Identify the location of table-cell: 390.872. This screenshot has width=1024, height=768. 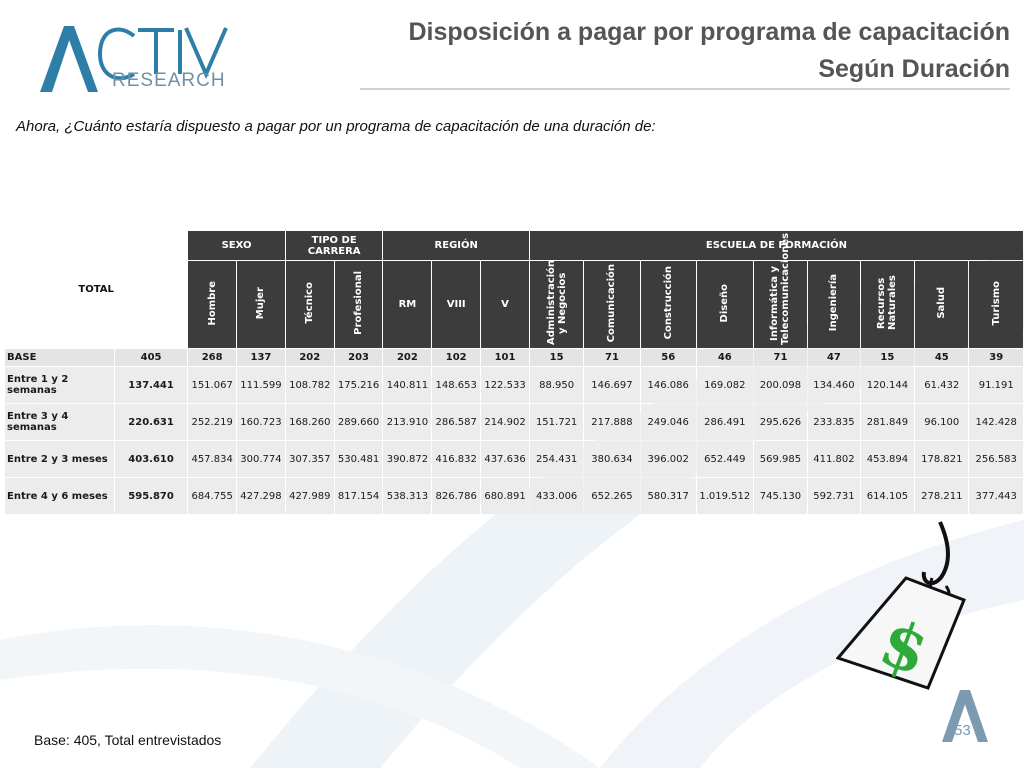
(407, 459).